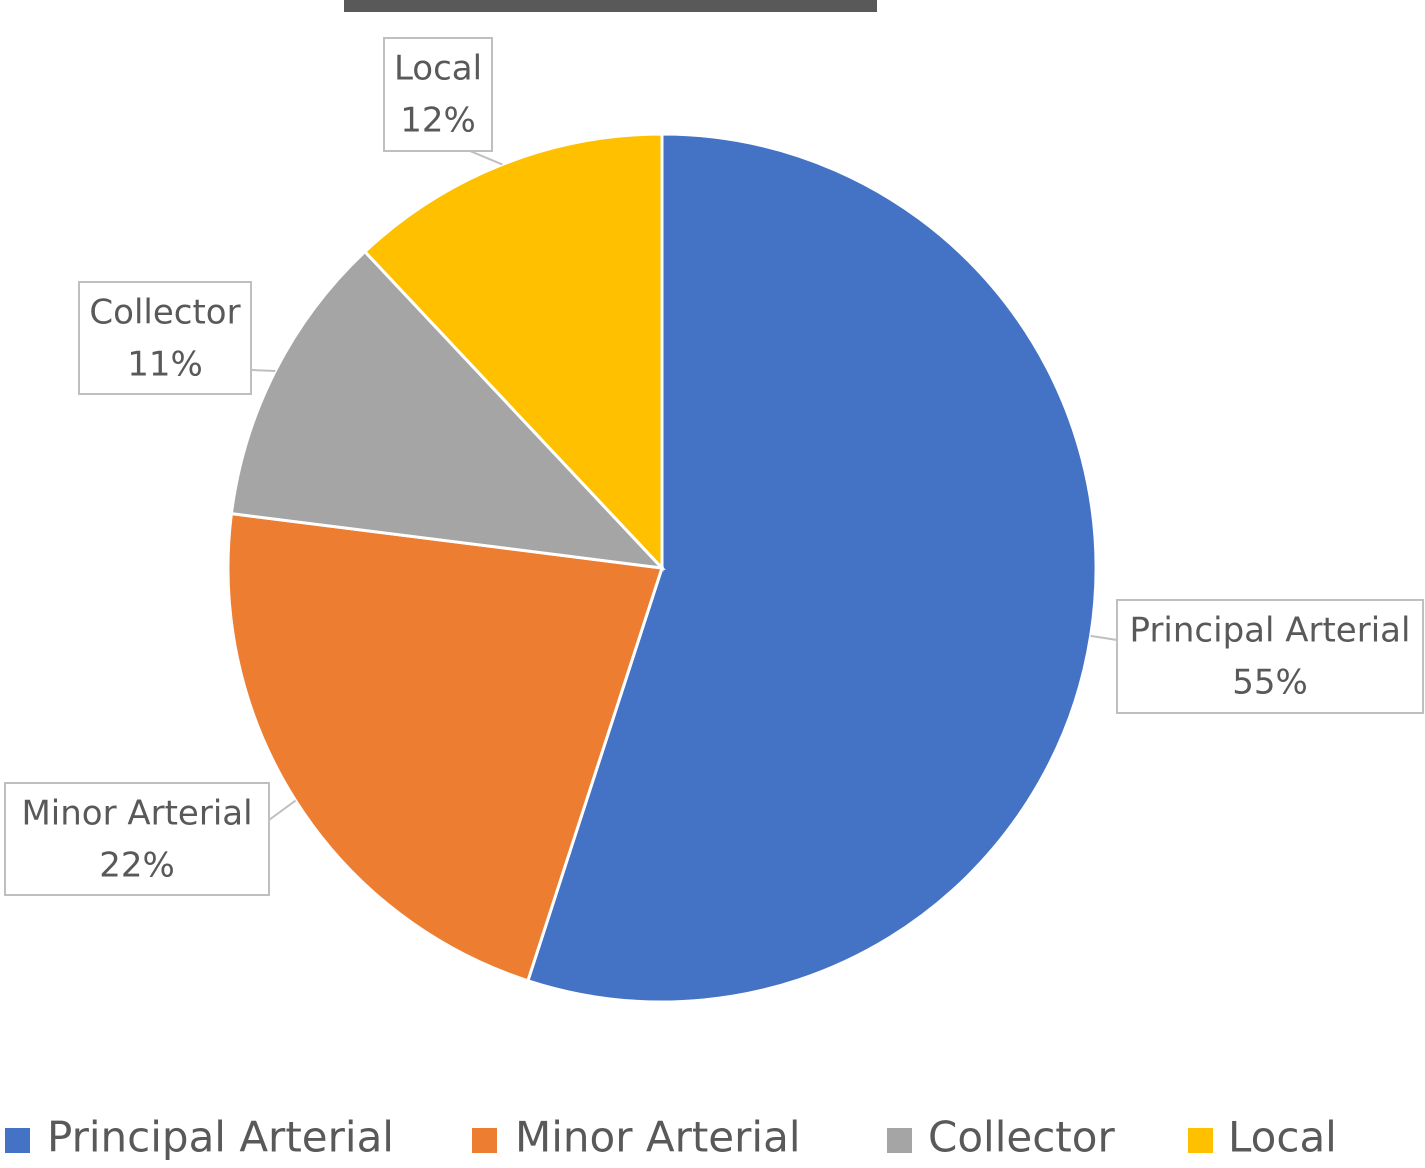  I want to click on data-label-value: 22%, so click(137, 866).